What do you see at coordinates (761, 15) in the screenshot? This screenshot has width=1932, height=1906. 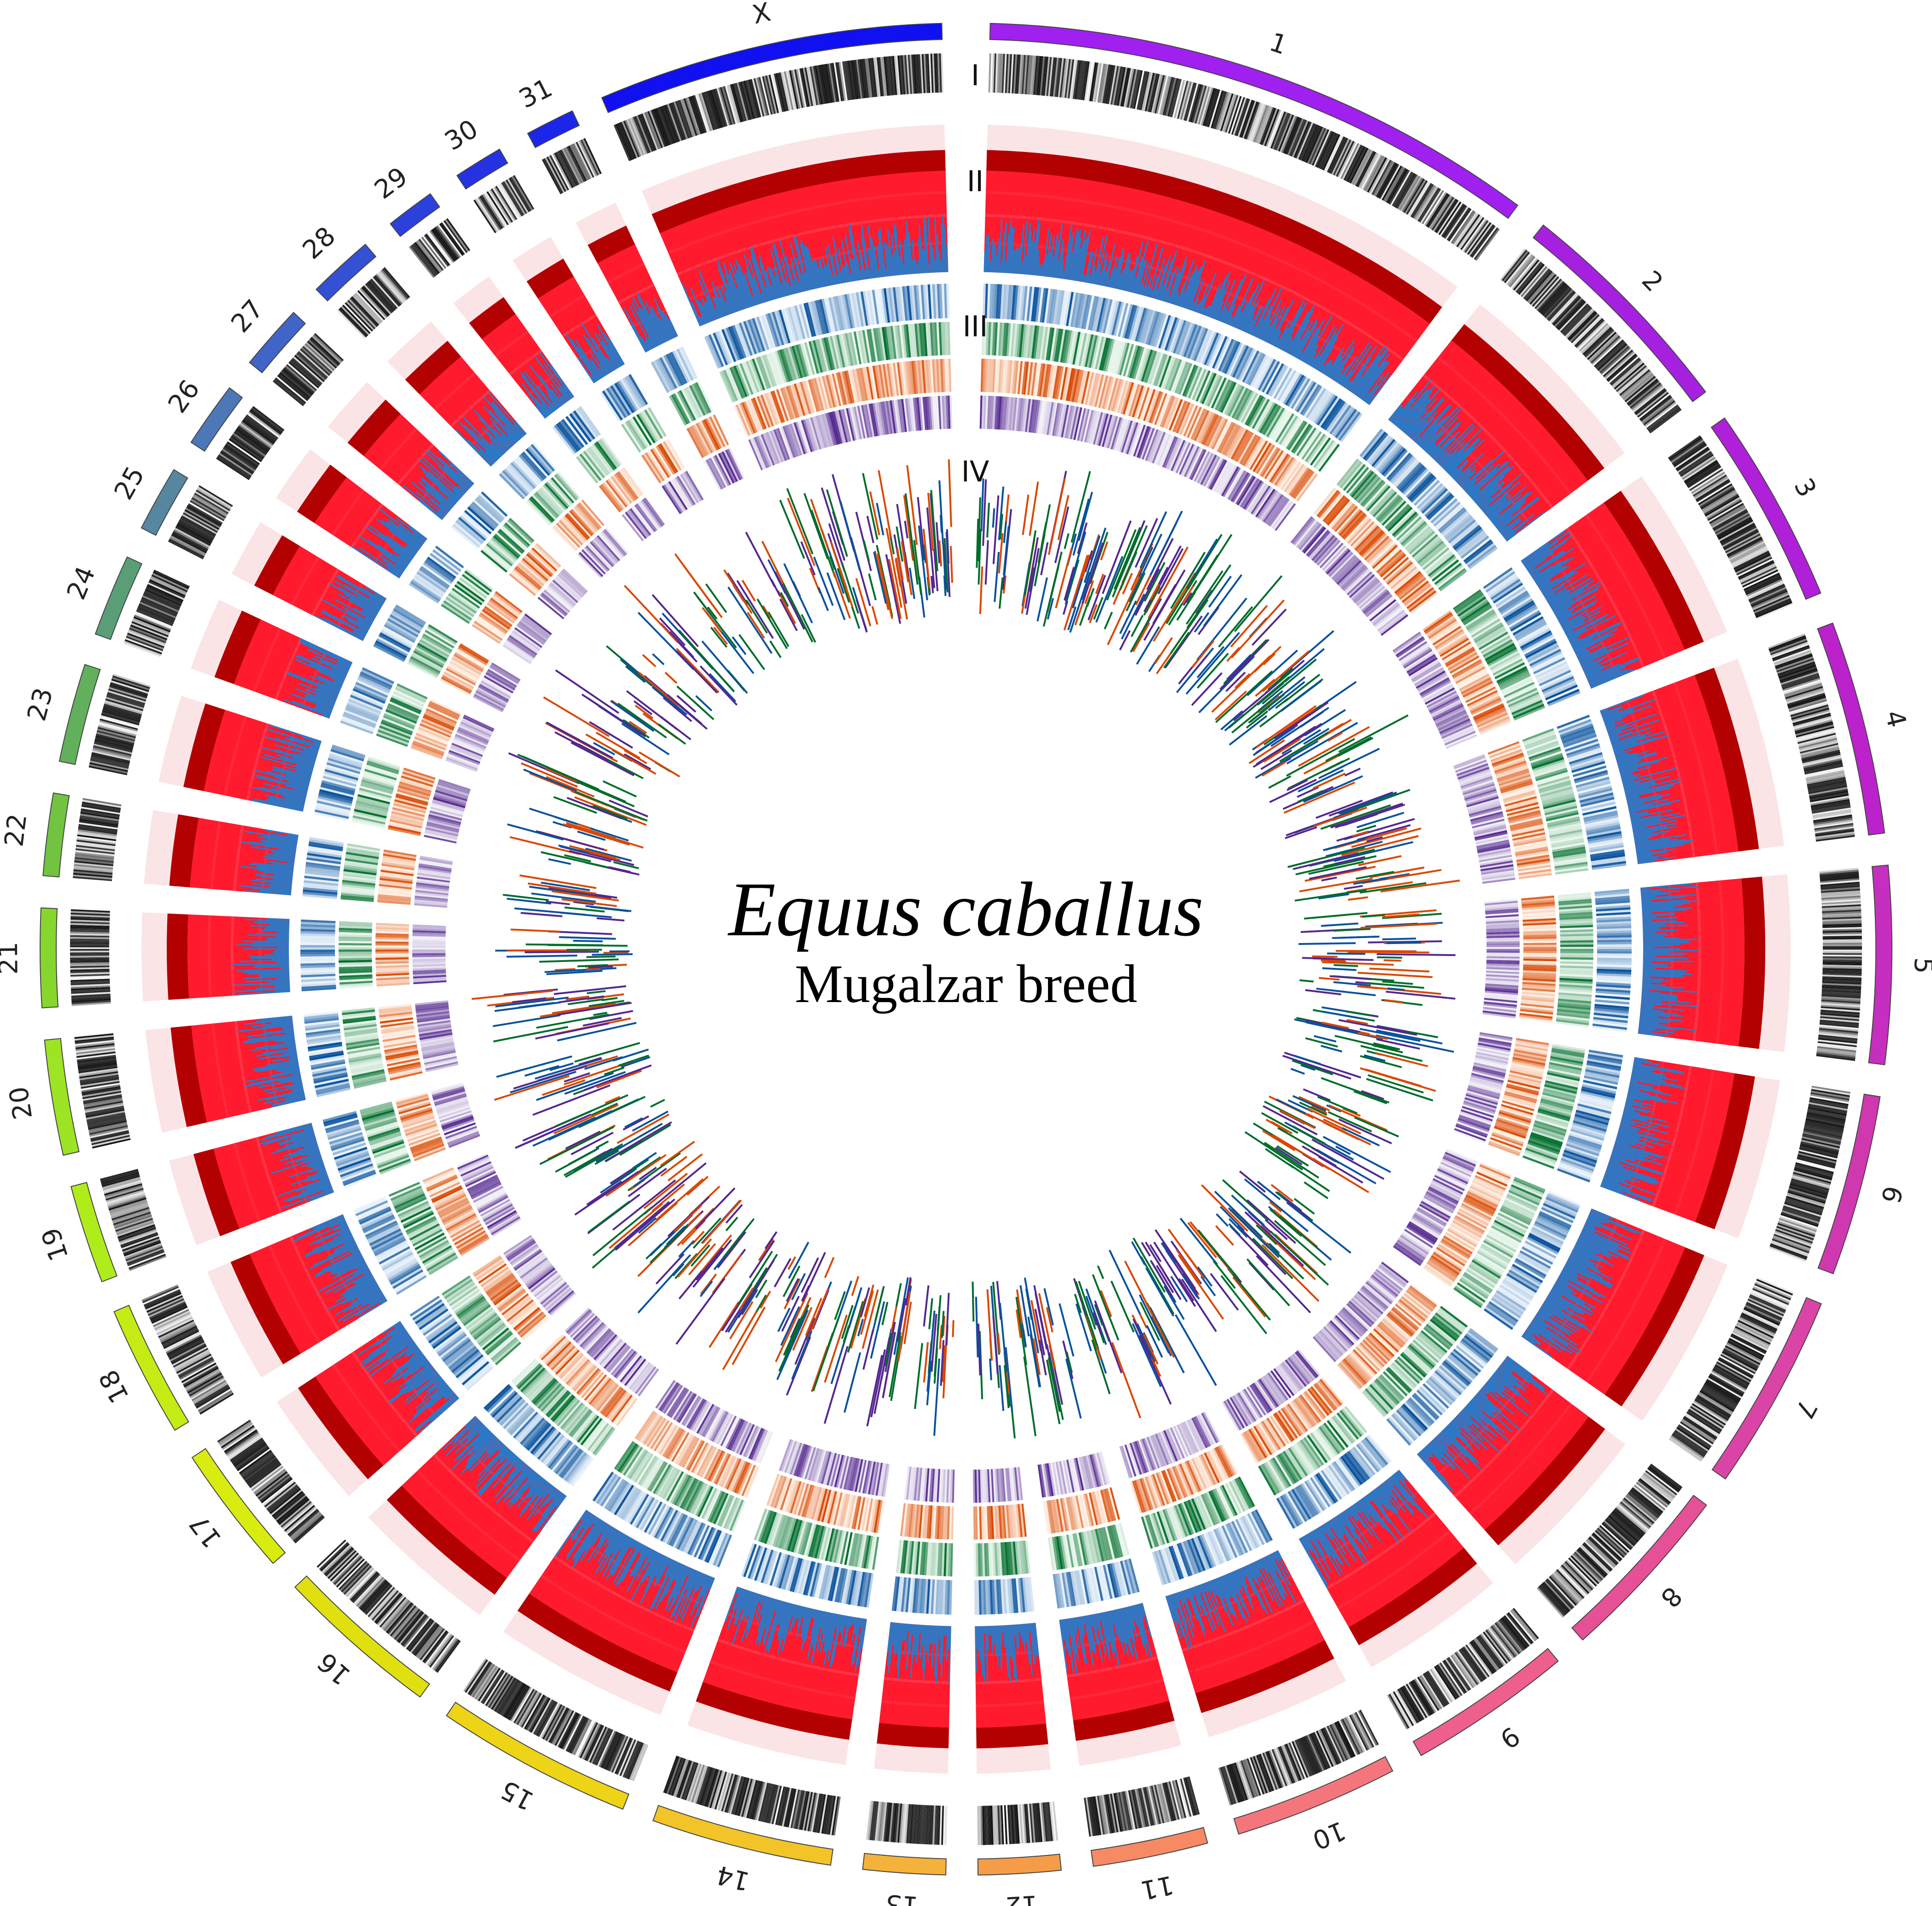 I see `chromosome-label-x: X` at bounding box center [761, 15].